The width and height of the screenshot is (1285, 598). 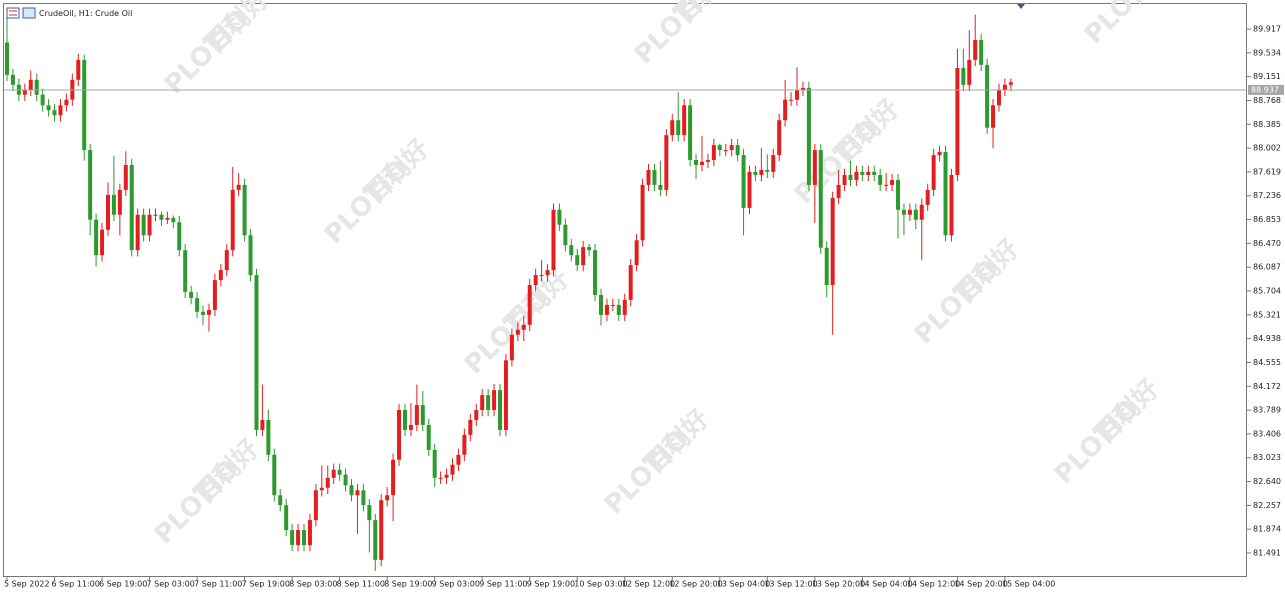 I want to click on y-tick-label: 81.874, so click(x=1267, y=529).